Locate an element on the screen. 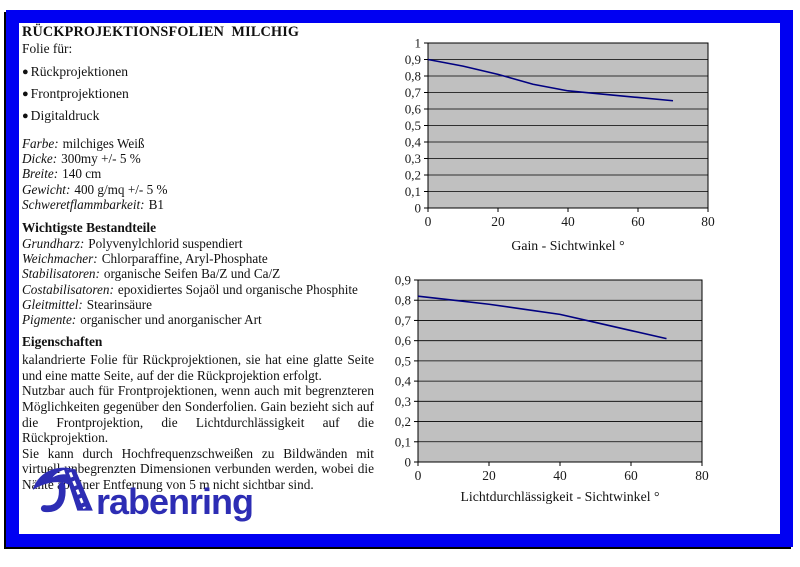 The width and height of the screenshot is (800, 567). component-label: Stabilisatoren: is located at coordinates (61, 274).